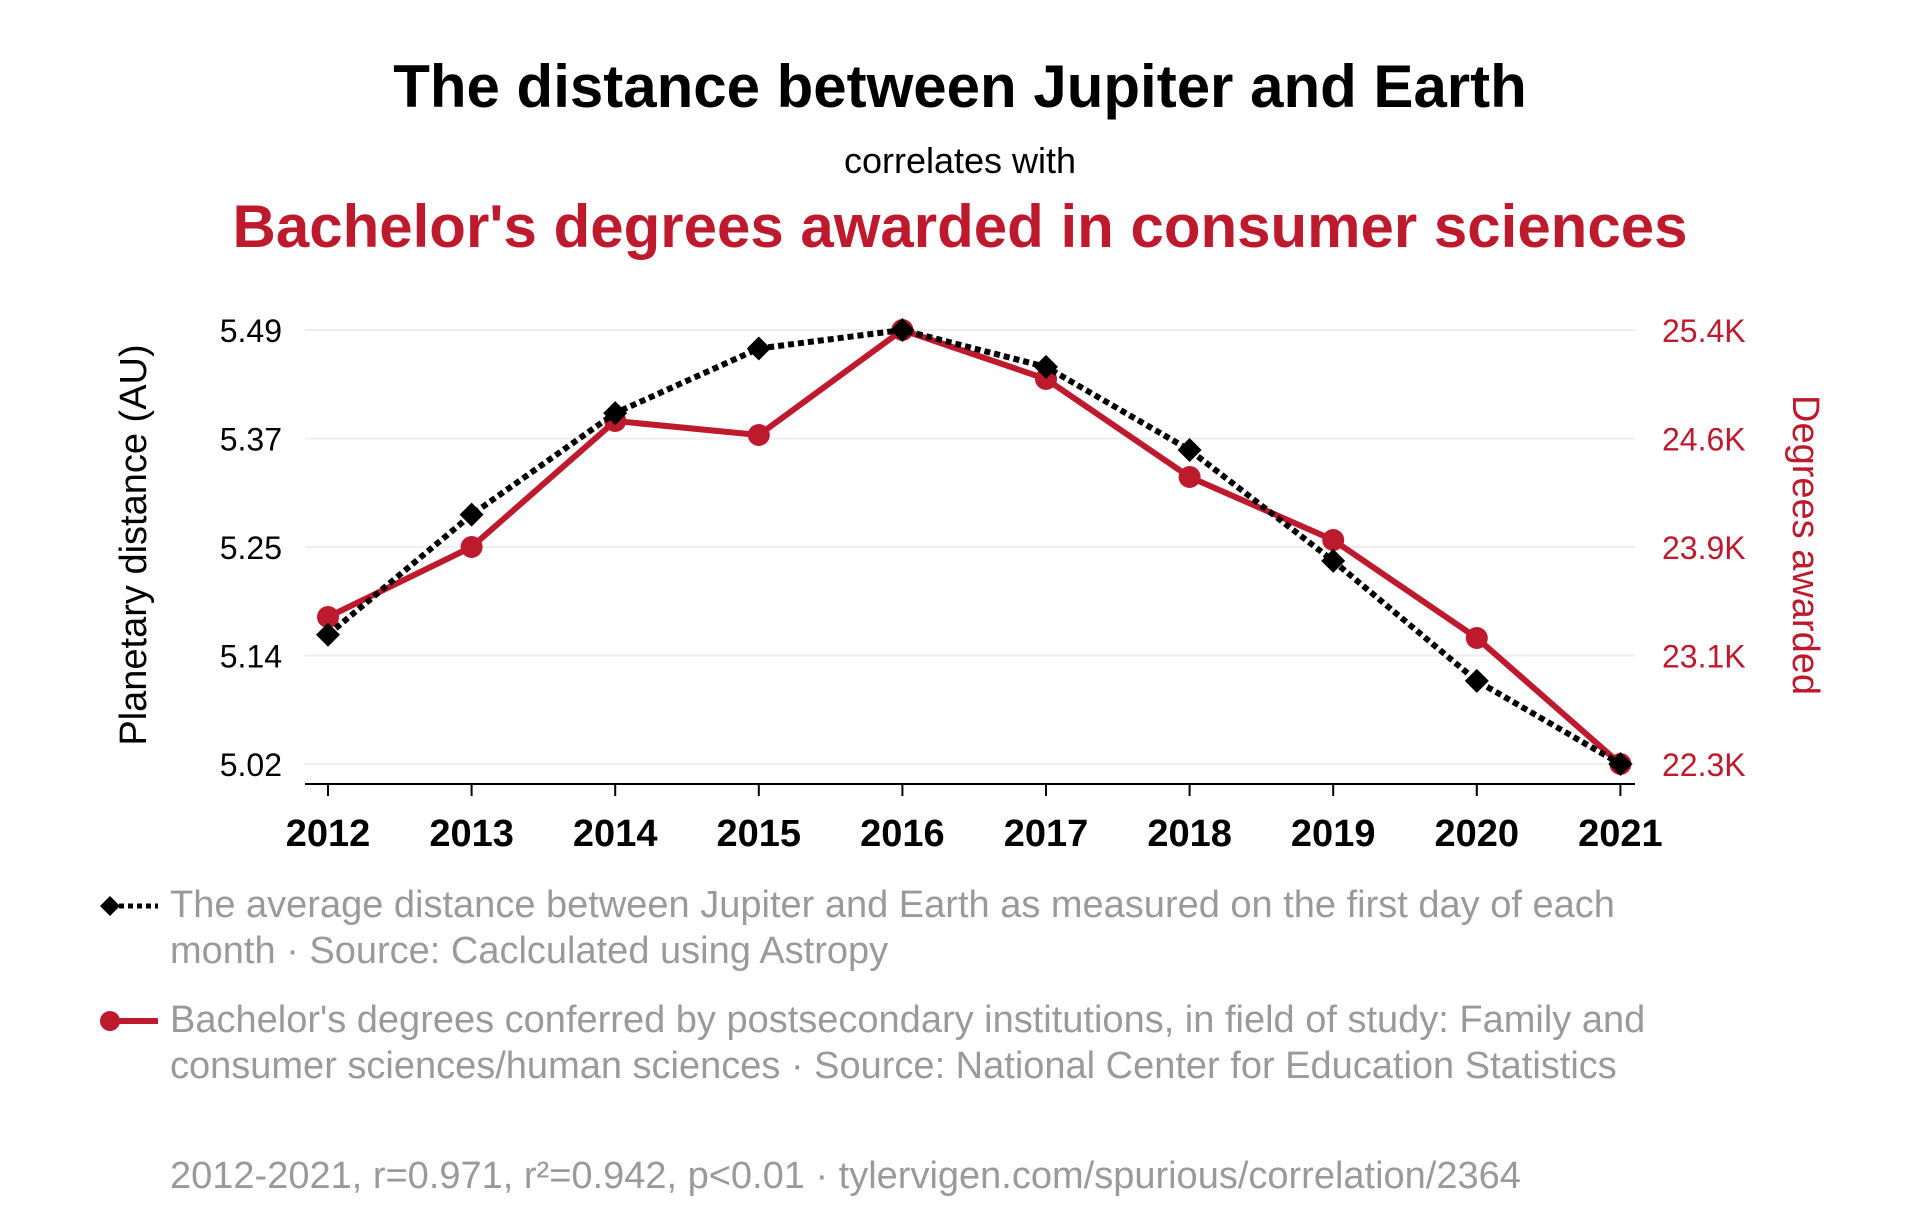 The image size is (1920, 1232). Describe the element at coordinates (960, 86) in the screenshot. I see `chart-title: The distance between Jupiter and Earth` at that location.